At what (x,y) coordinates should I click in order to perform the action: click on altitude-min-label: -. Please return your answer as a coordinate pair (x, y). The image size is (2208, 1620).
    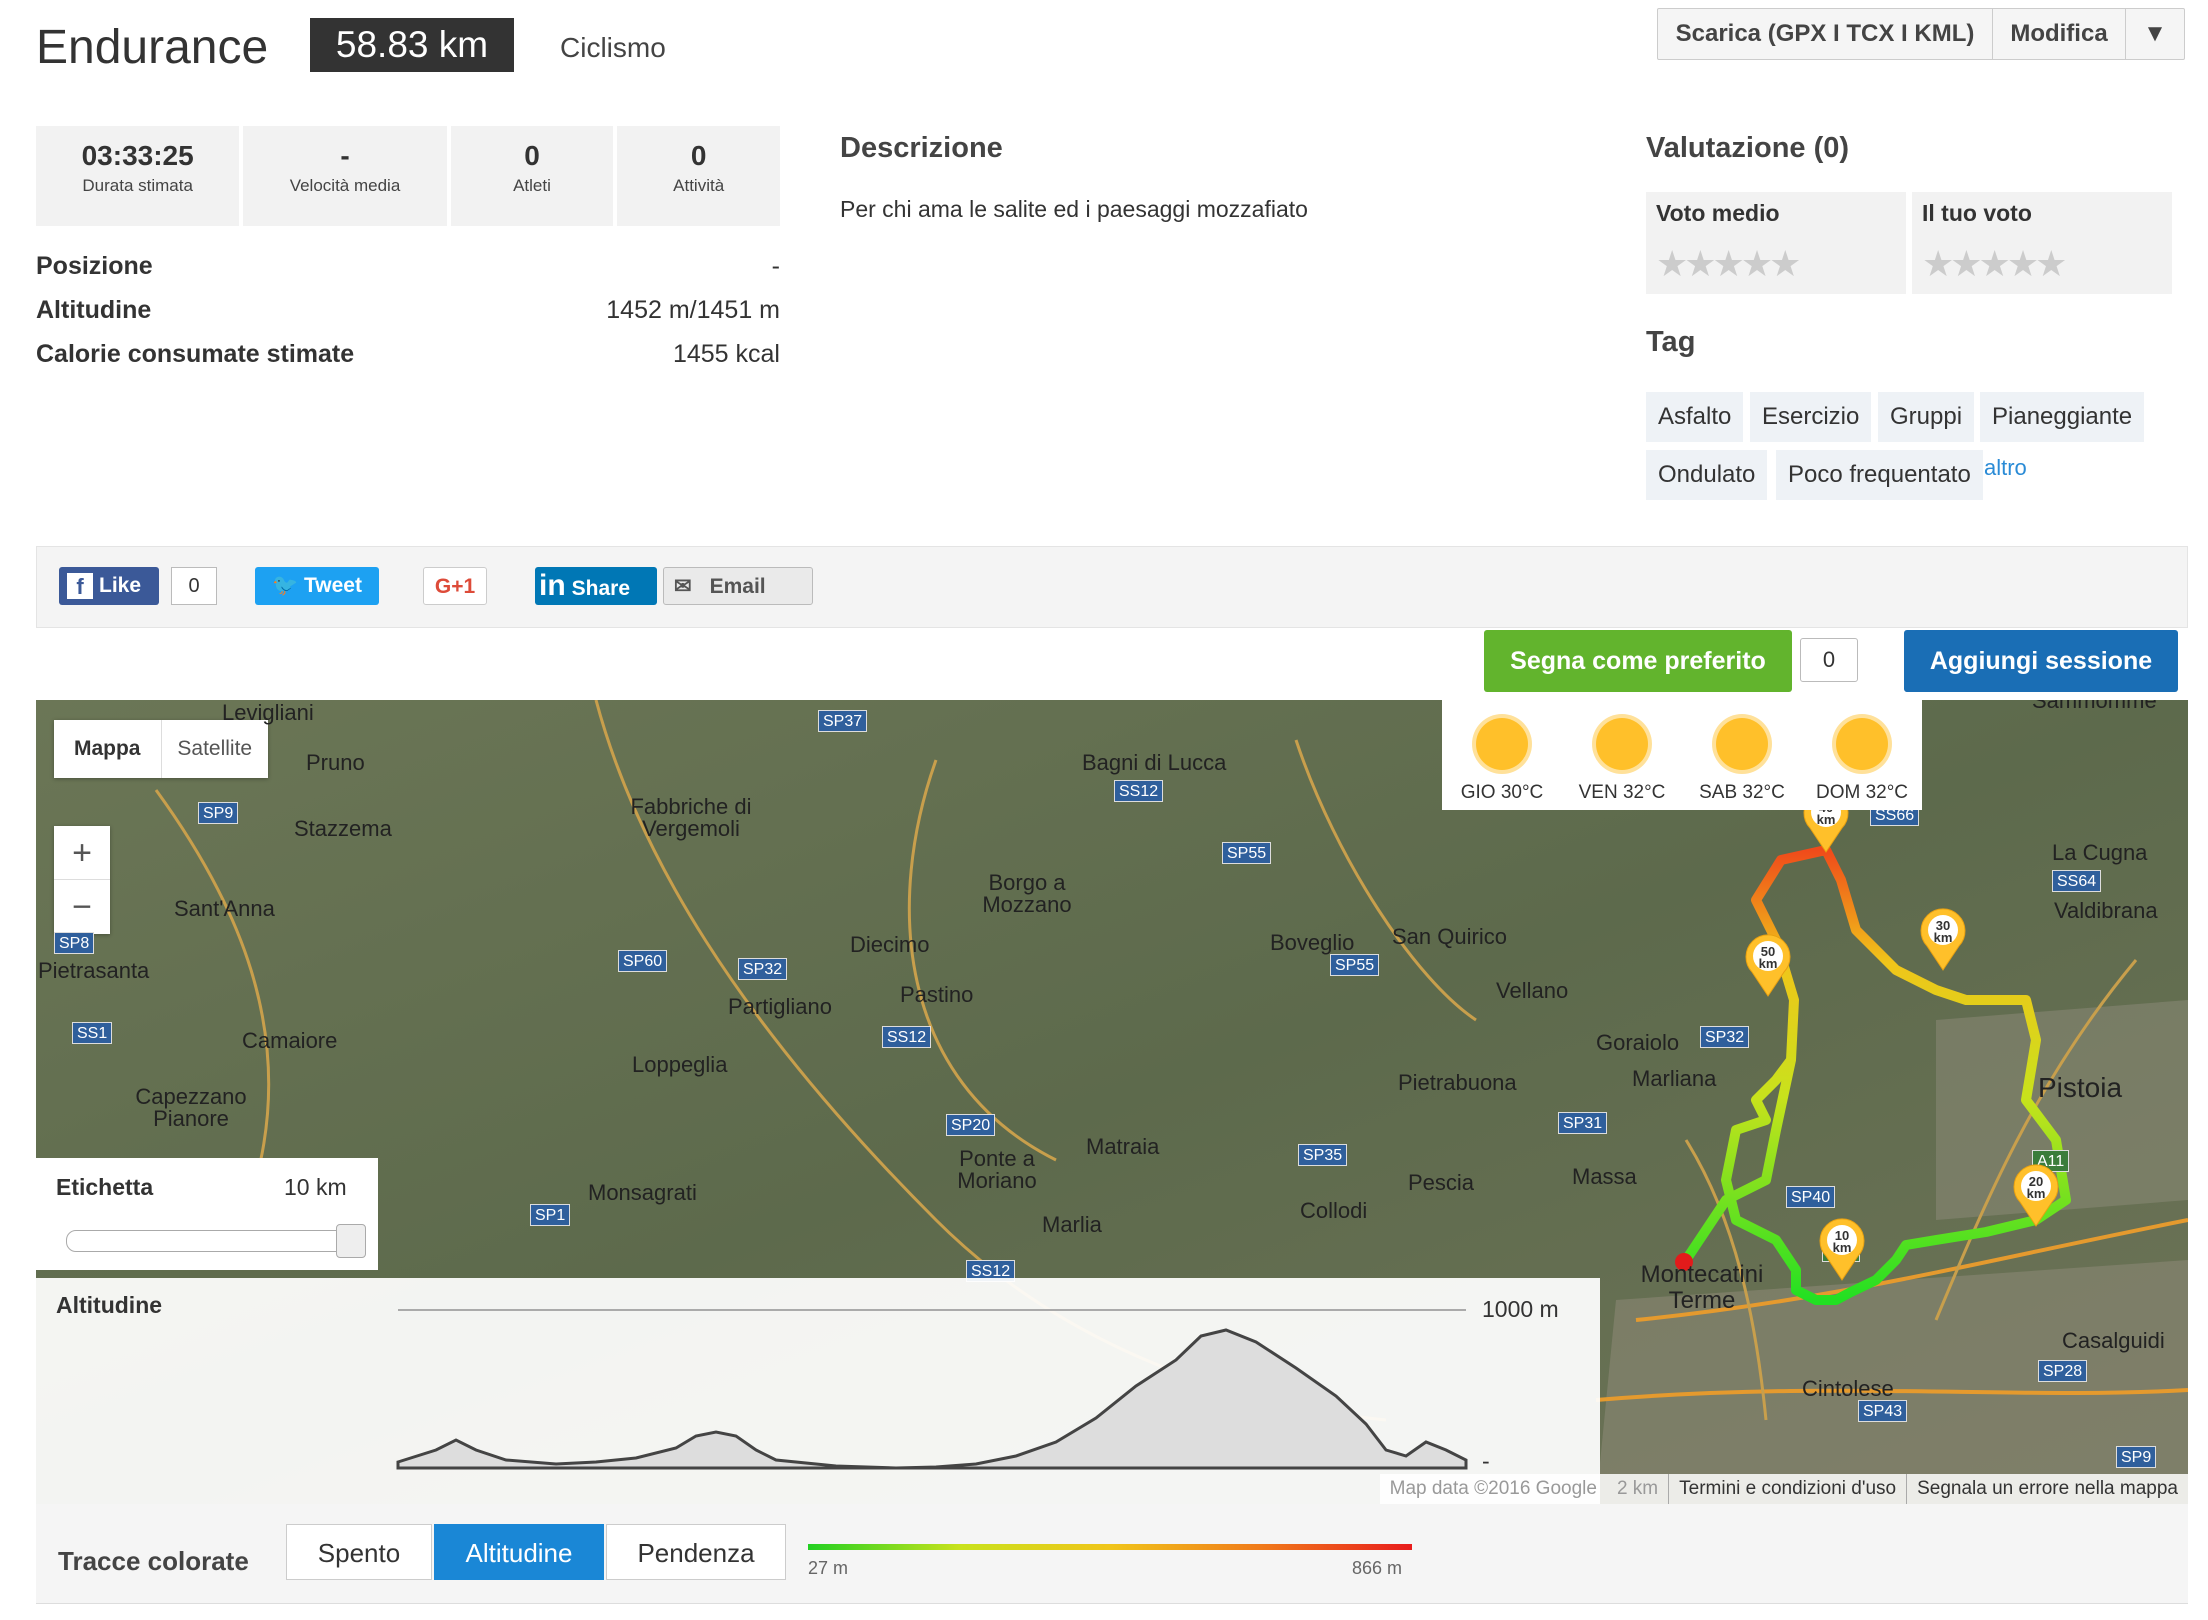
    Looking at the image, I should click on (1486, 1461).